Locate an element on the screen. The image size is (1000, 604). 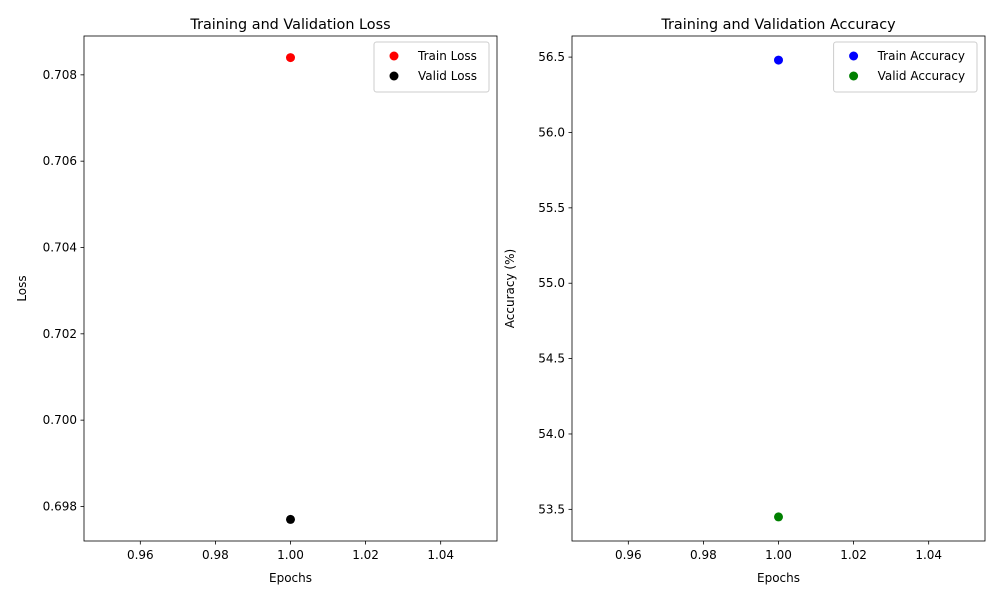
y-axis-label: Loss is located at coordinates (22, 288).